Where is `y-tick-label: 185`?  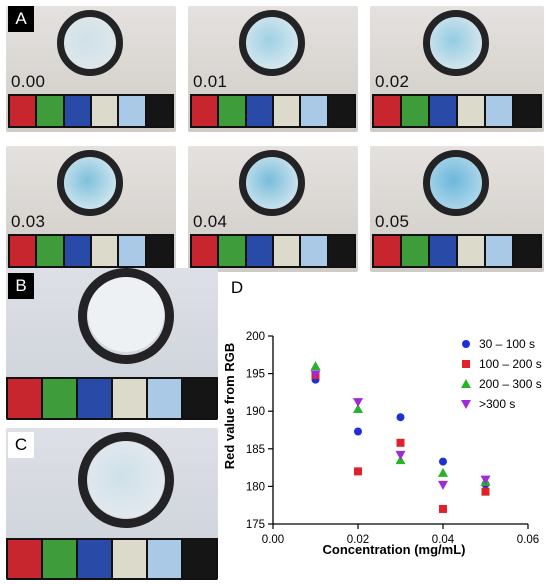
y-tick-label: 185 is located at coordinates (255, 450).